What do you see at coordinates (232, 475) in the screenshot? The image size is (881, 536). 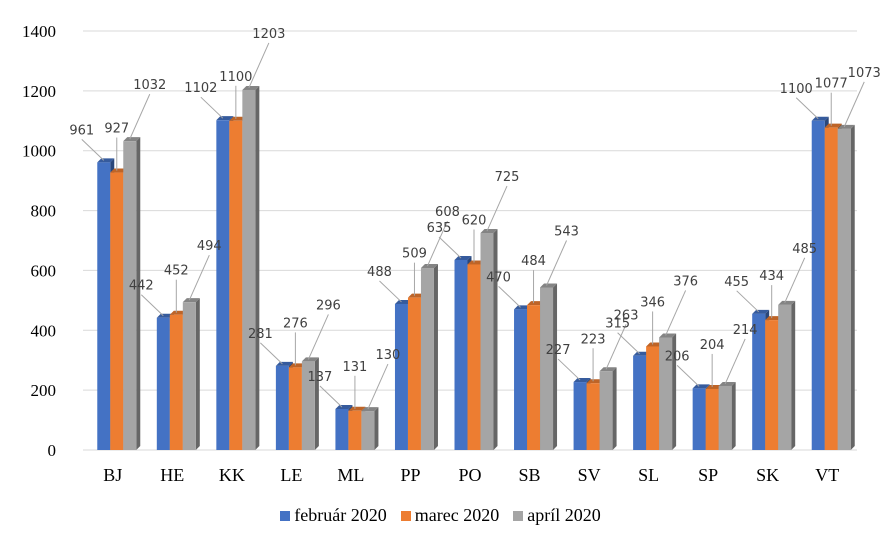 I see `x-tick-label: KK` at bounding box center [232, 475].